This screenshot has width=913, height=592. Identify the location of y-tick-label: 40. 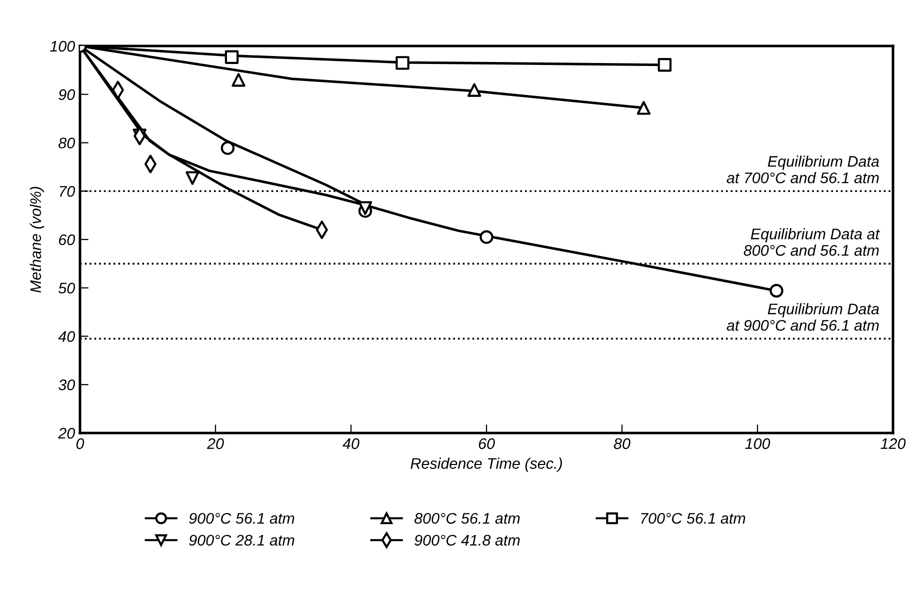
(67, 336).